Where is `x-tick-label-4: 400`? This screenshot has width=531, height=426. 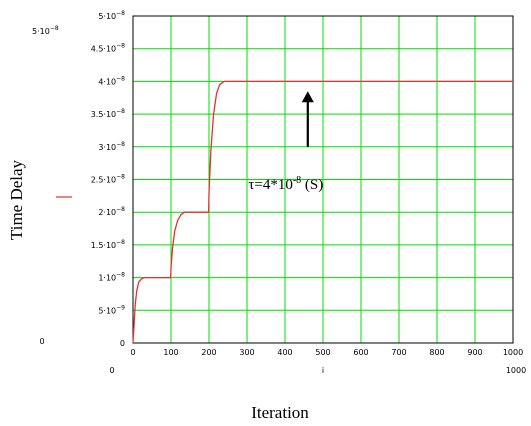
x-tick-label-4: 400 is located at coordinates (284, 352).